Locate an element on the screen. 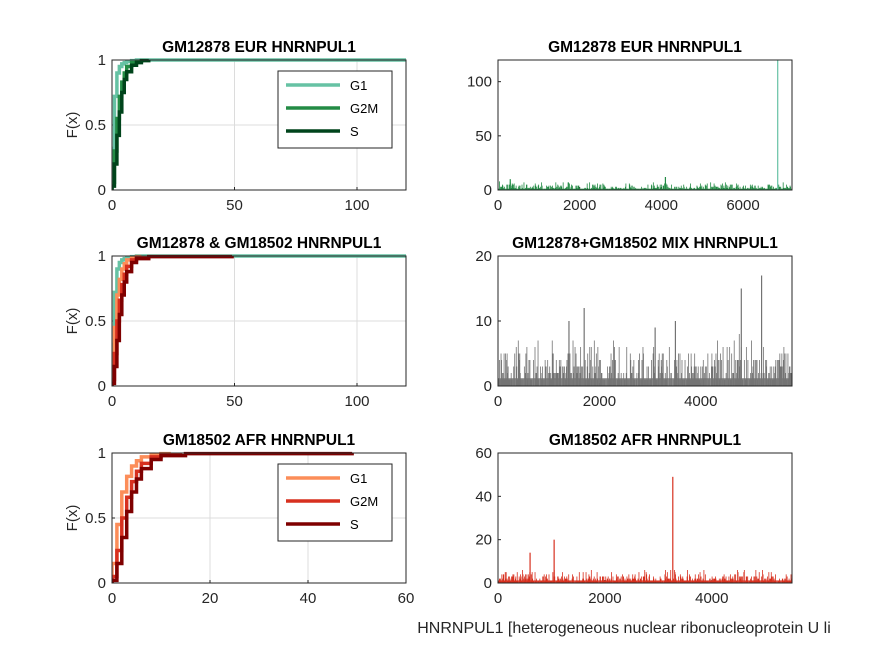 The width and height of the screenshot is (875, 656). x-tick-label: 60 is located at coordinates (406, 598).